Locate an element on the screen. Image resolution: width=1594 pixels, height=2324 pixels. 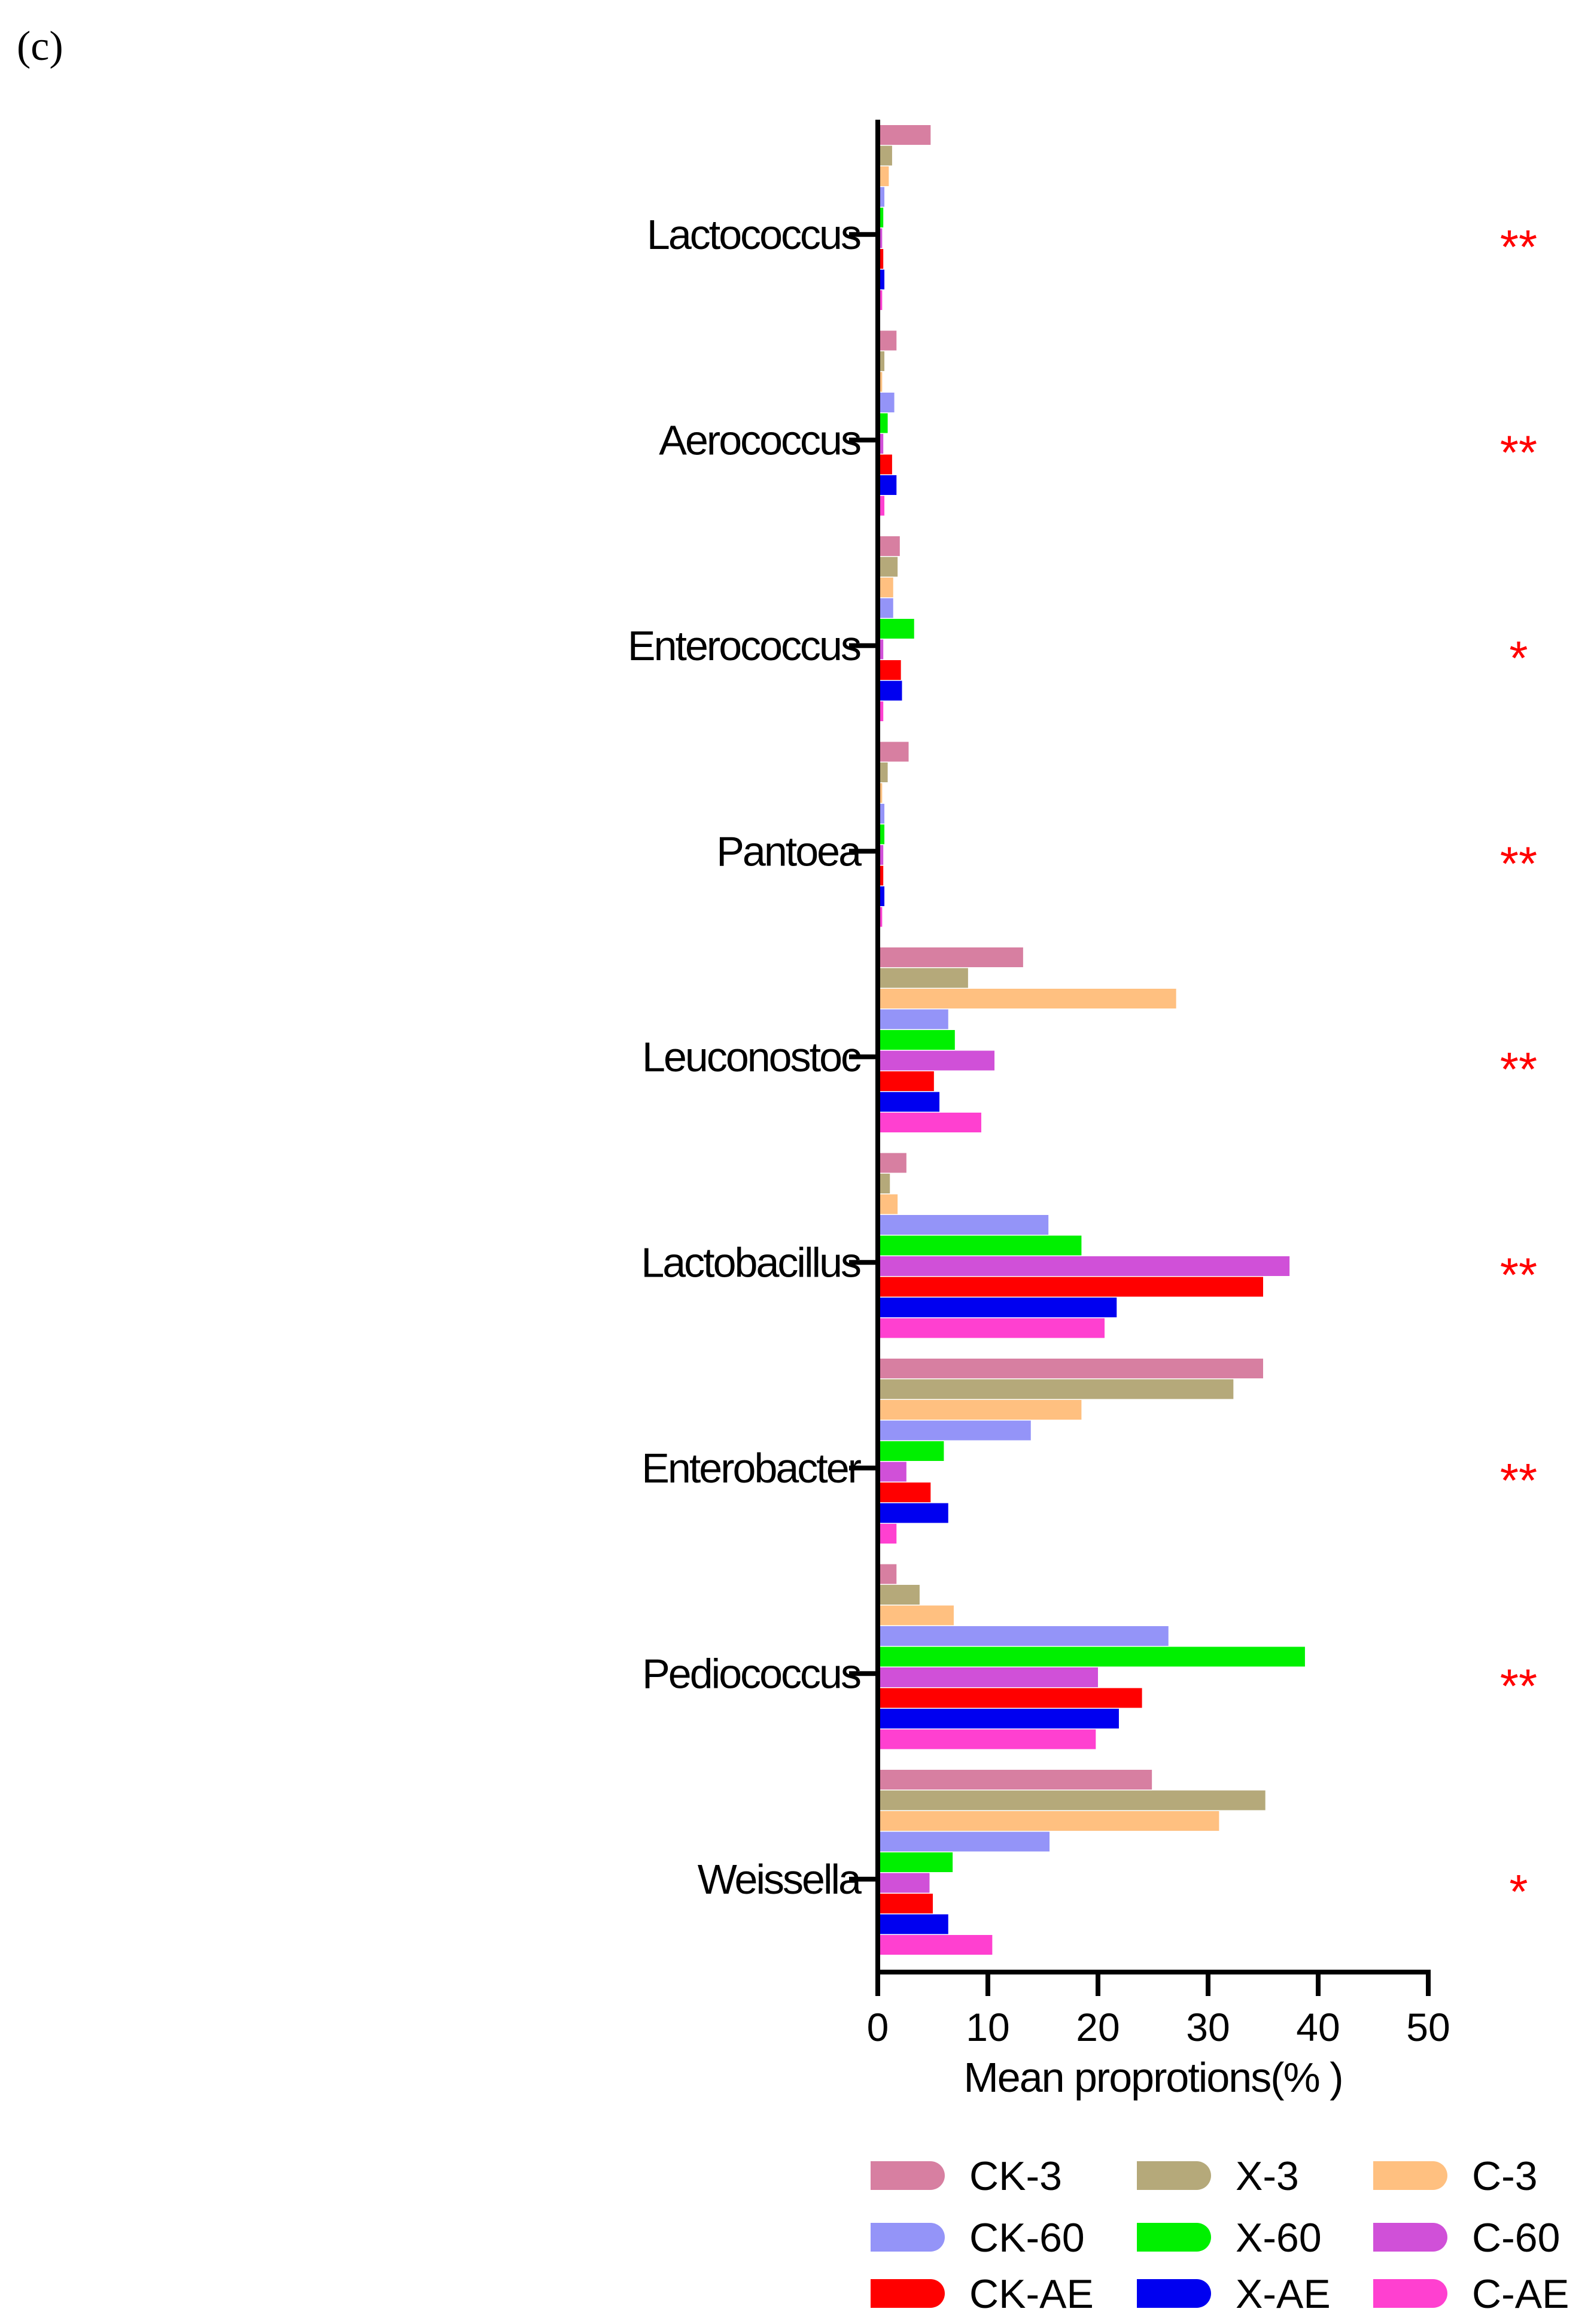
bar-enterobacter-ck-ae is located at coordinates (904, 1492).